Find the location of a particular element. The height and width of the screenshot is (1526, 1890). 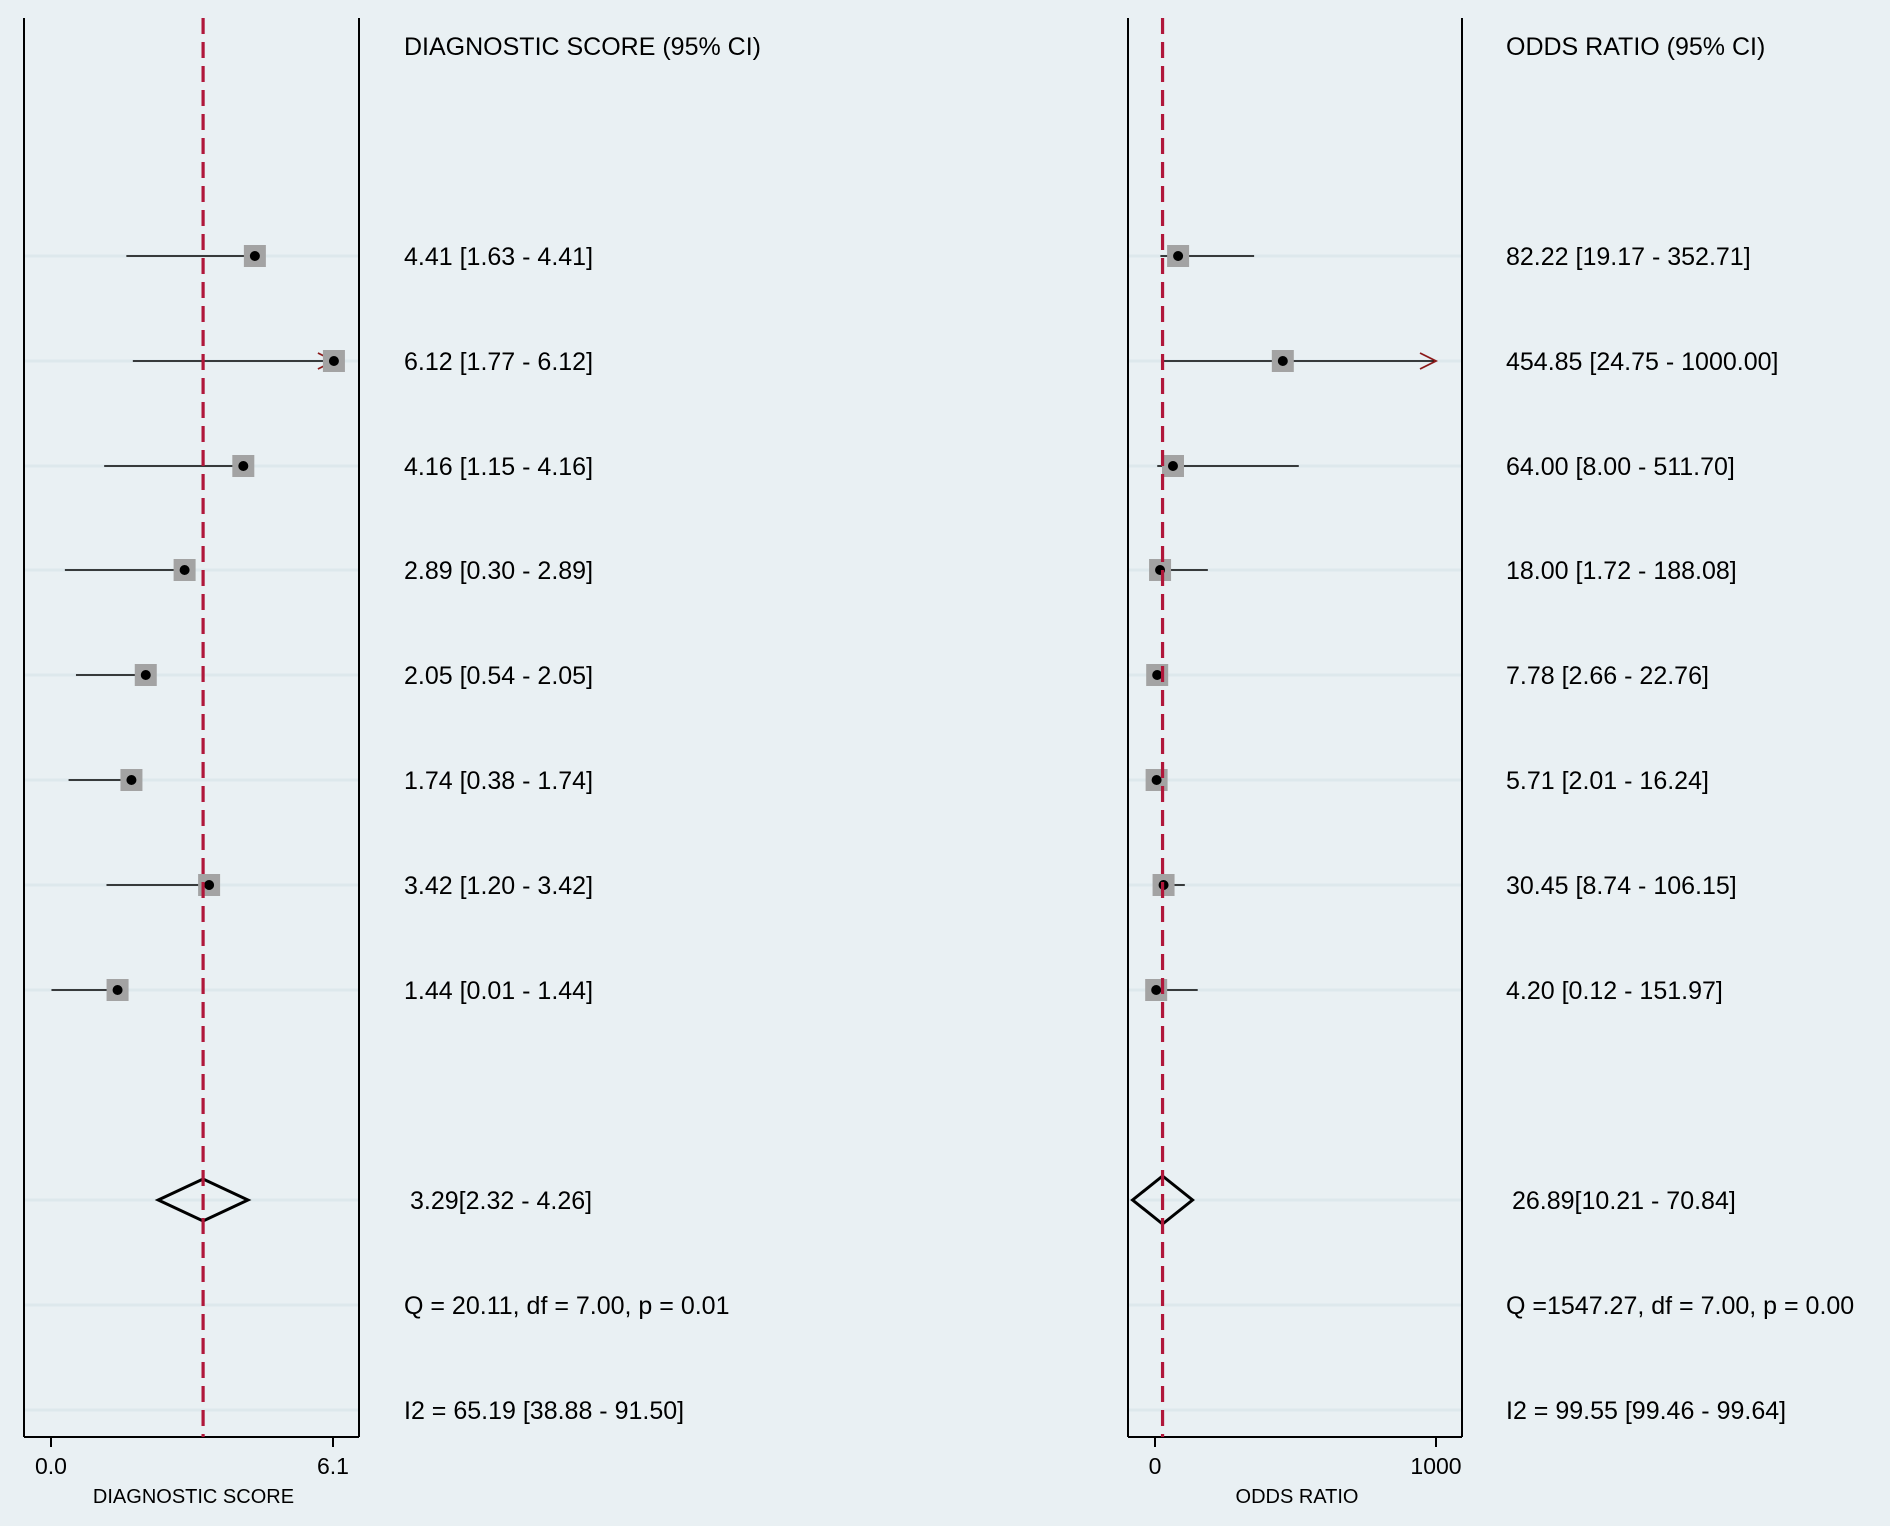

diagnostic-study-label: 1.74 [0.38 - 1.74] is located at coordinates (498, 781).